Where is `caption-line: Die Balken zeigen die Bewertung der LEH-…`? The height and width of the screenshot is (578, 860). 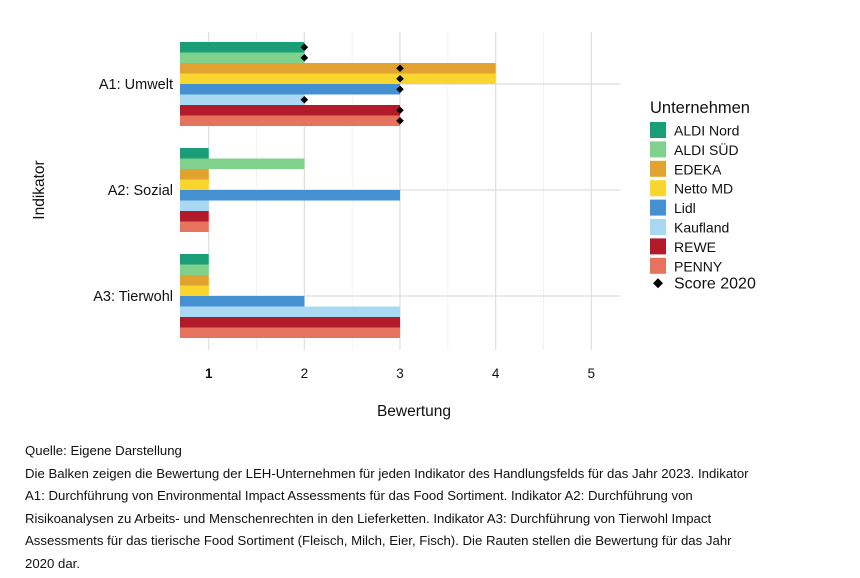
caption-line: Die Balken zeigen die Bewertung der LEH-… is located at coordinates (387, 473).